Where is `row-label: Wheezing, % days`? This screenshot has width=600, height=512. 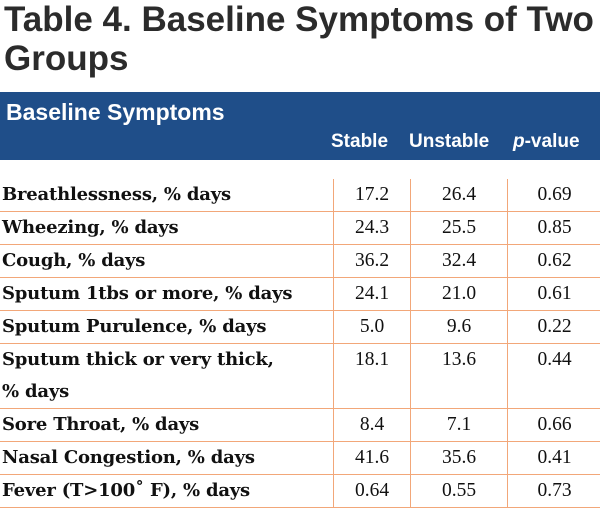 row-label: Wheezing, % days is located at coordinates (167, 228).